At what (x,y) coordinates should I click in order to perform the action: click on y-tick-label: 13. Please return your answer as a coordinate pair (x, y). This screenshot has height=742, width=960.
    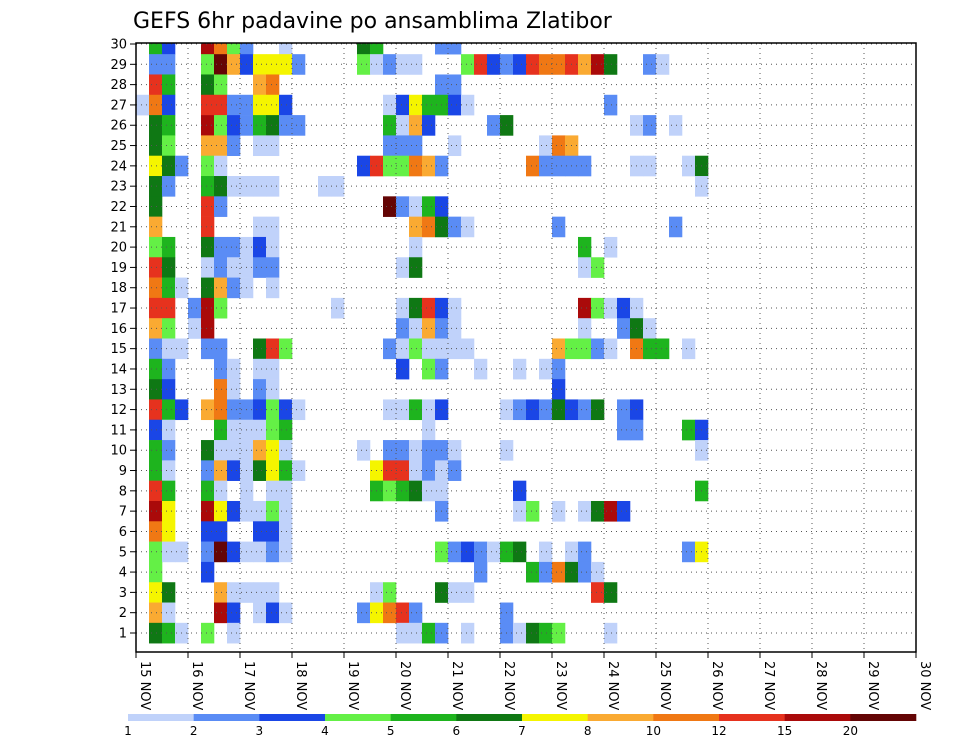
    Looking at the image, I should click on (118, 390).